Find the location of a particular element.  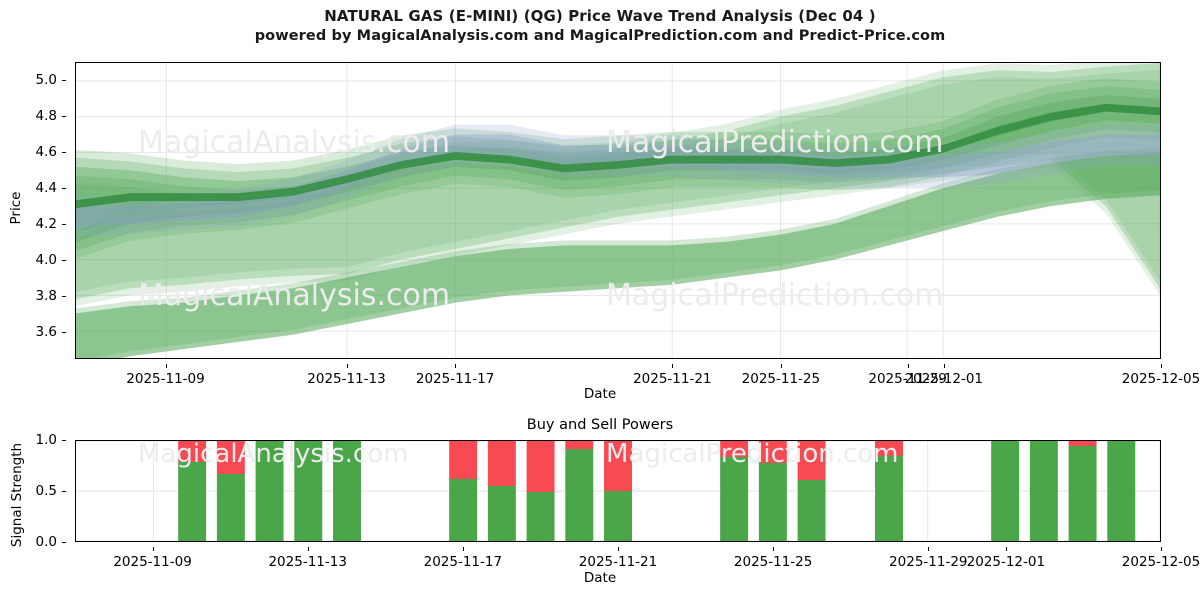

price-x-tick-label: 2025-11-21 is located at coordinates (672, 379).